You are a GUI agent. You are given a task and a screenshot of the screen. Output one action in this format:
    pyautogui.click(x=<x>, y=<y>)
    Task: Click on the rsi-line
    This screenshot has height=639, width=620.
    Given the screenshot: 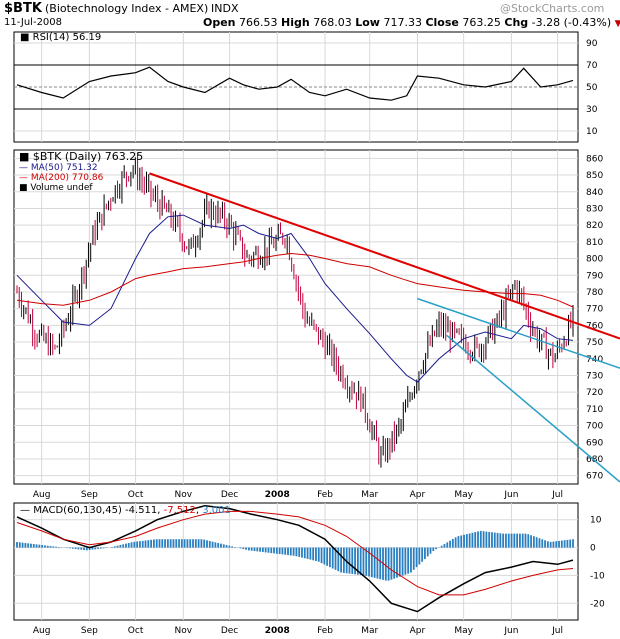 What is the action you would take?
    pyautogui.click(x=295, y=83)
    